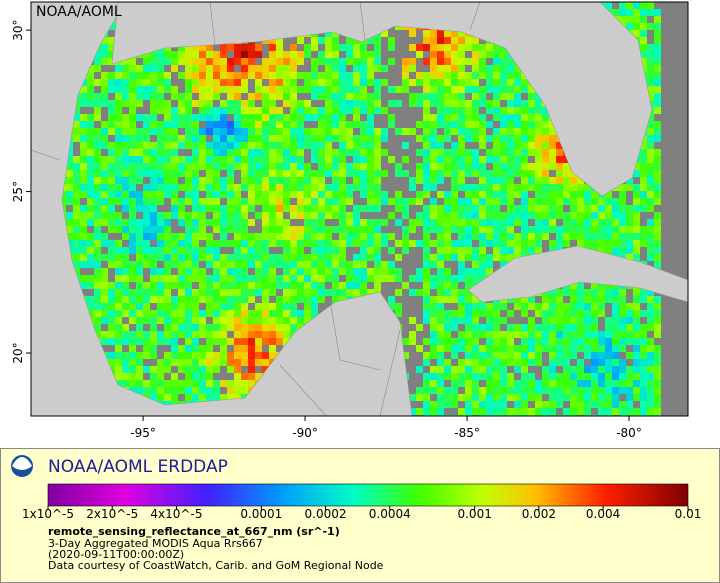 This screenshot has height=583, width=720. What do you see at coordinates (116, 554) in the screenshot?
I see `legend-line: (2020-09-11T00:00:00Z)` at bounding box center [116, 554].